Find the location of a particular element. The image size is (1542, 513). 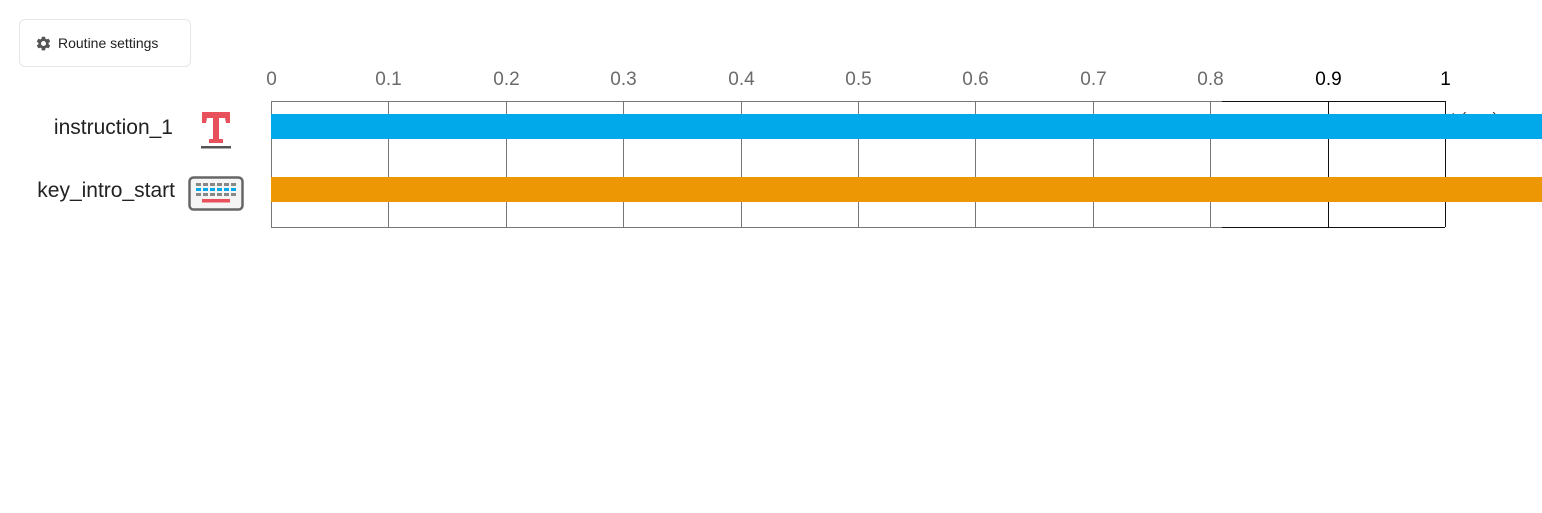

gear-icon is located at coordinates (43, 43).